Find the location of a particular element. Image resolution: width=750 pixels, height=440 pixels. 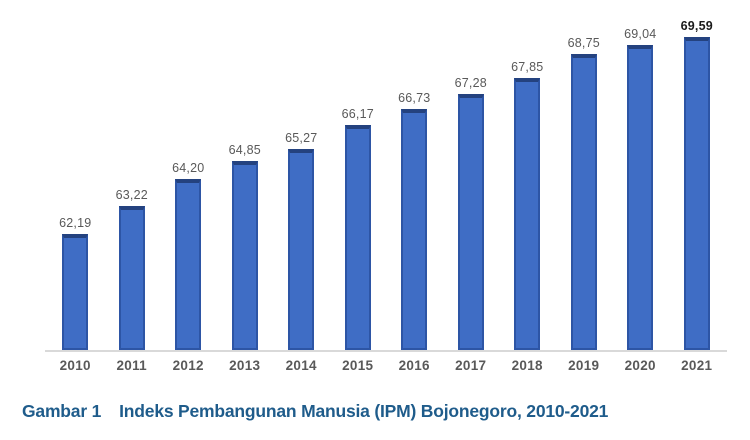

bar-group-2013: 64,85 is located at coordinates (245, 184).